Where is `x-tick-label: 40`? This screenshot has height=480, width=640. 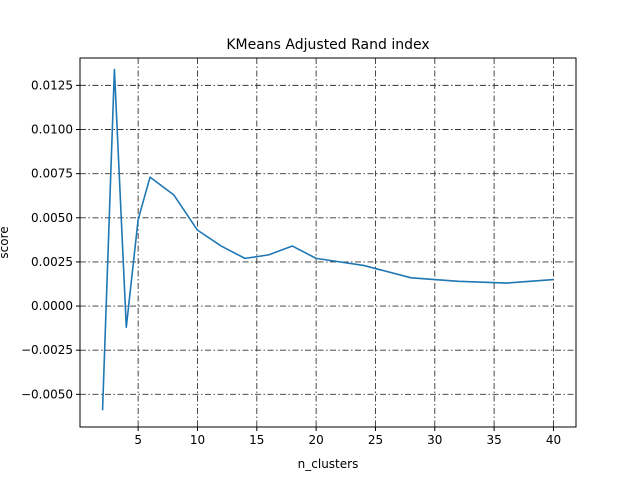 x-tick-label: 40 is located at coordinates (553, 440).